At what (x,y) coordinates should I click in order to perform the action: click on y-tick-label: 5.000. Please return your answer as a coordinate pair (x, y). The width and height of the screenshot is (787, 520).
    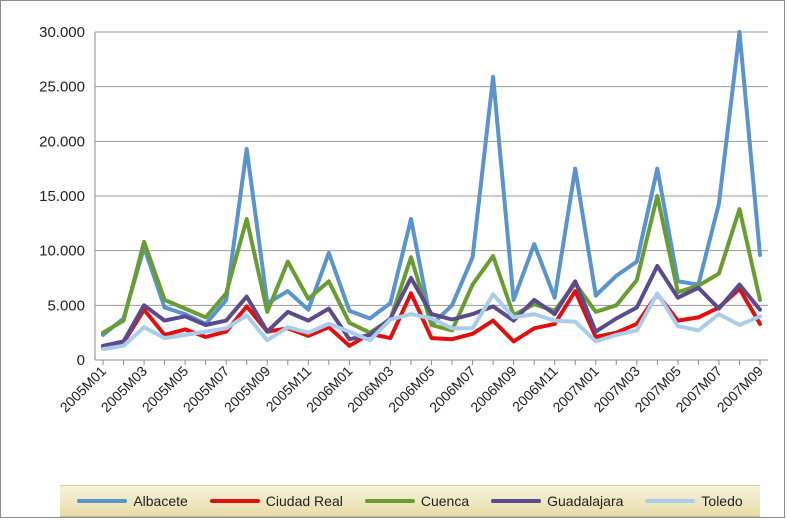
    Looking at the image, I should click on (66, 305).